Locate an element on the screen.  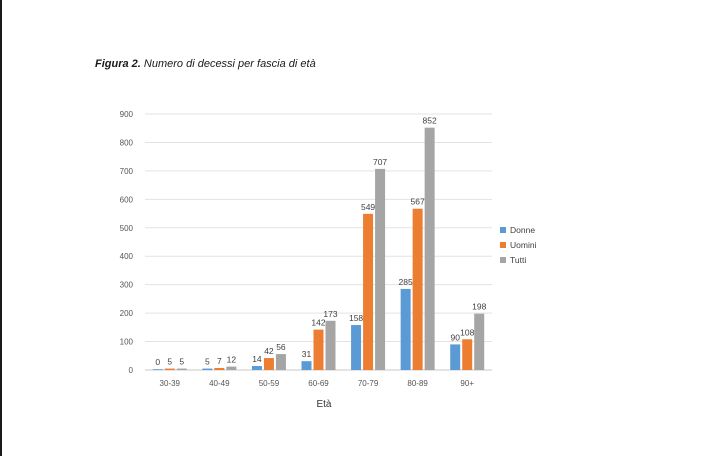
legend-label-donne: Donne is located at coordinates (522, 230).